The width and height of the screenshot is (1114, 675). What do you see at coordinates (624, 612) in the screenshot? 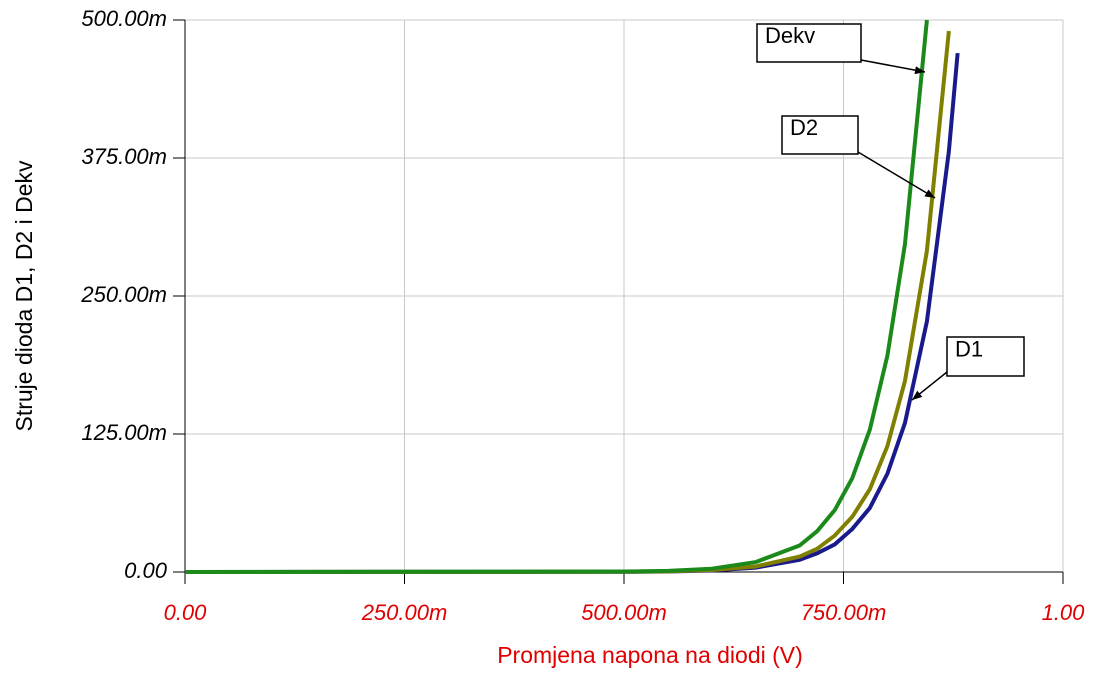
I see `x-tick-label: 500.00m` at bounding box center [624, 612].